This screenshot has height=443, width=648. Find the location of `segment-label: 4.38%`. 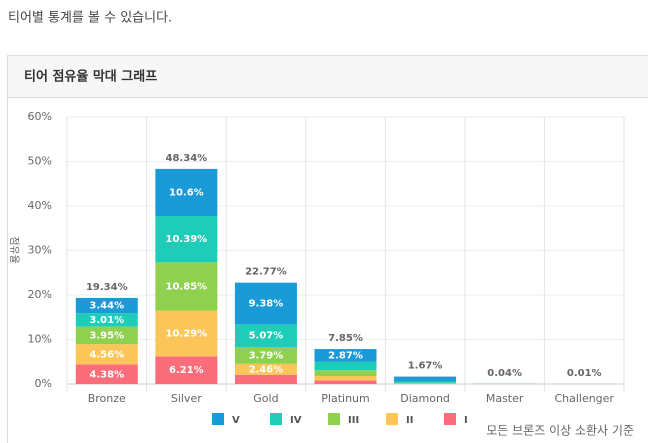

segment-label: 4.38% is located at coordinates (106, 374).